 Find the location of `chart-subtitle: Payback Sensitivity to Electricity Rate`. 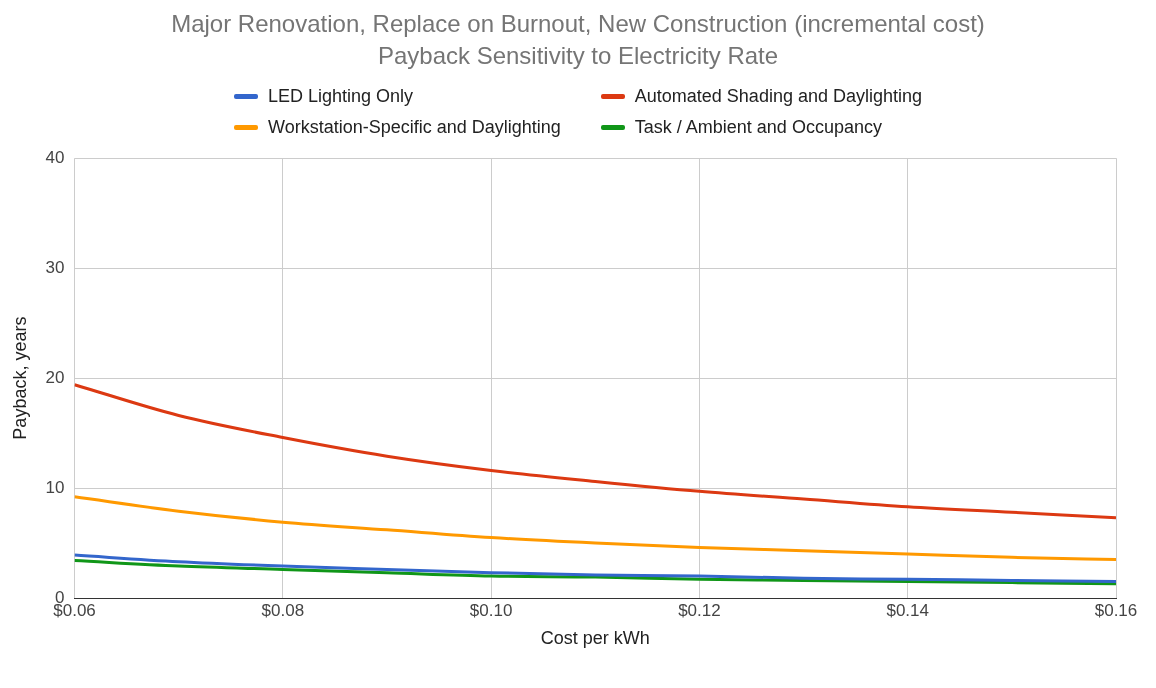

chart-subtitle: Payback Sensitivity to Electricity Rate is located at coordinates (578, 56).